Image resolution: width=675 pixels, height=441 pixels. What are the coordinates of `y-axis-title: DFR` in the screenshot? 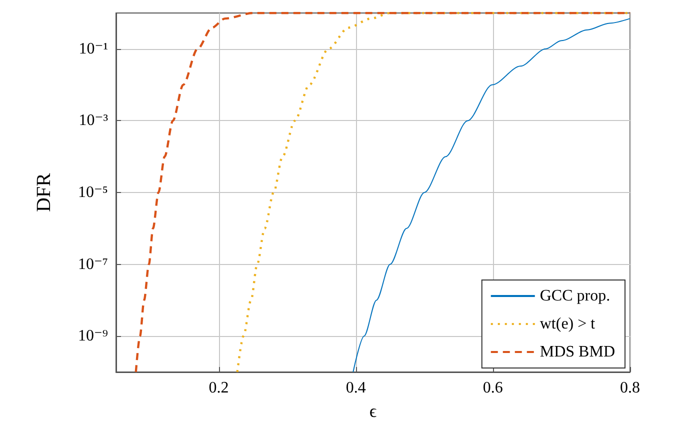 It's located at (44, 192).